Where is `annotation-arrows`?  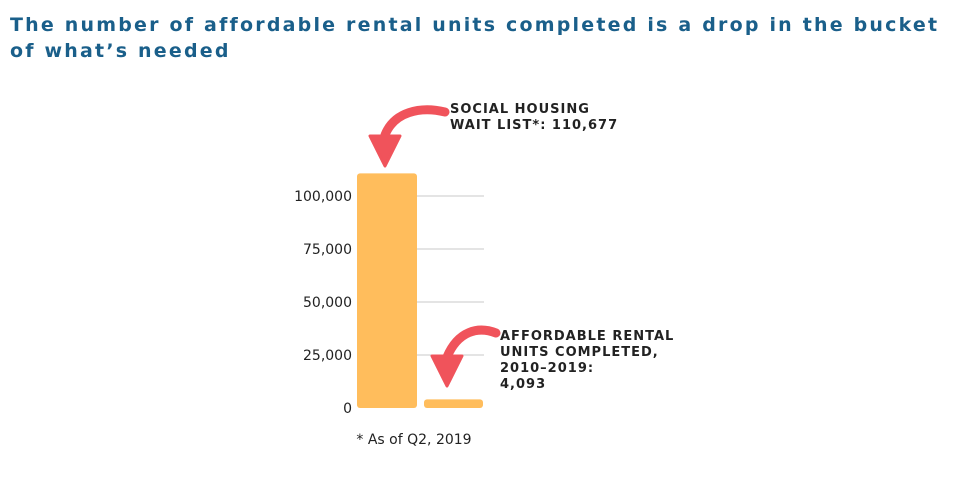
annotation-arrows is located at coordinates (434, 246).